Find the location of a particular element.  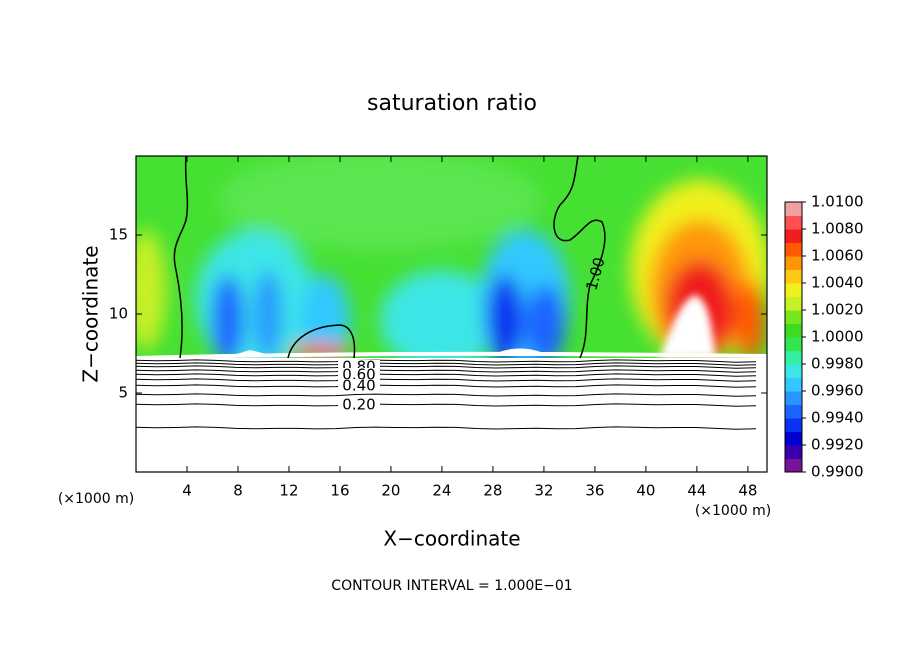

colorbar-label: 0.9940 is located at coordinates (837, 418).